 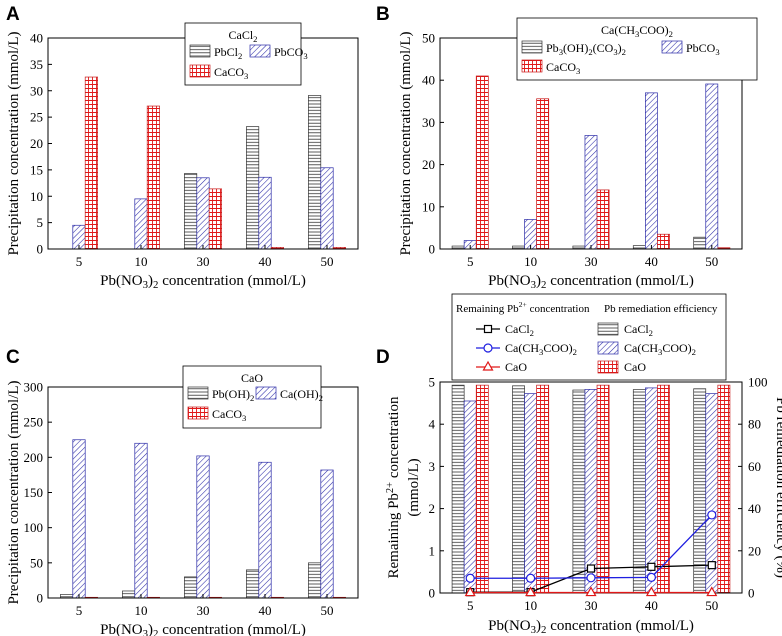 I want to click on y-tick-label: 300, so click(x=34, y=387).